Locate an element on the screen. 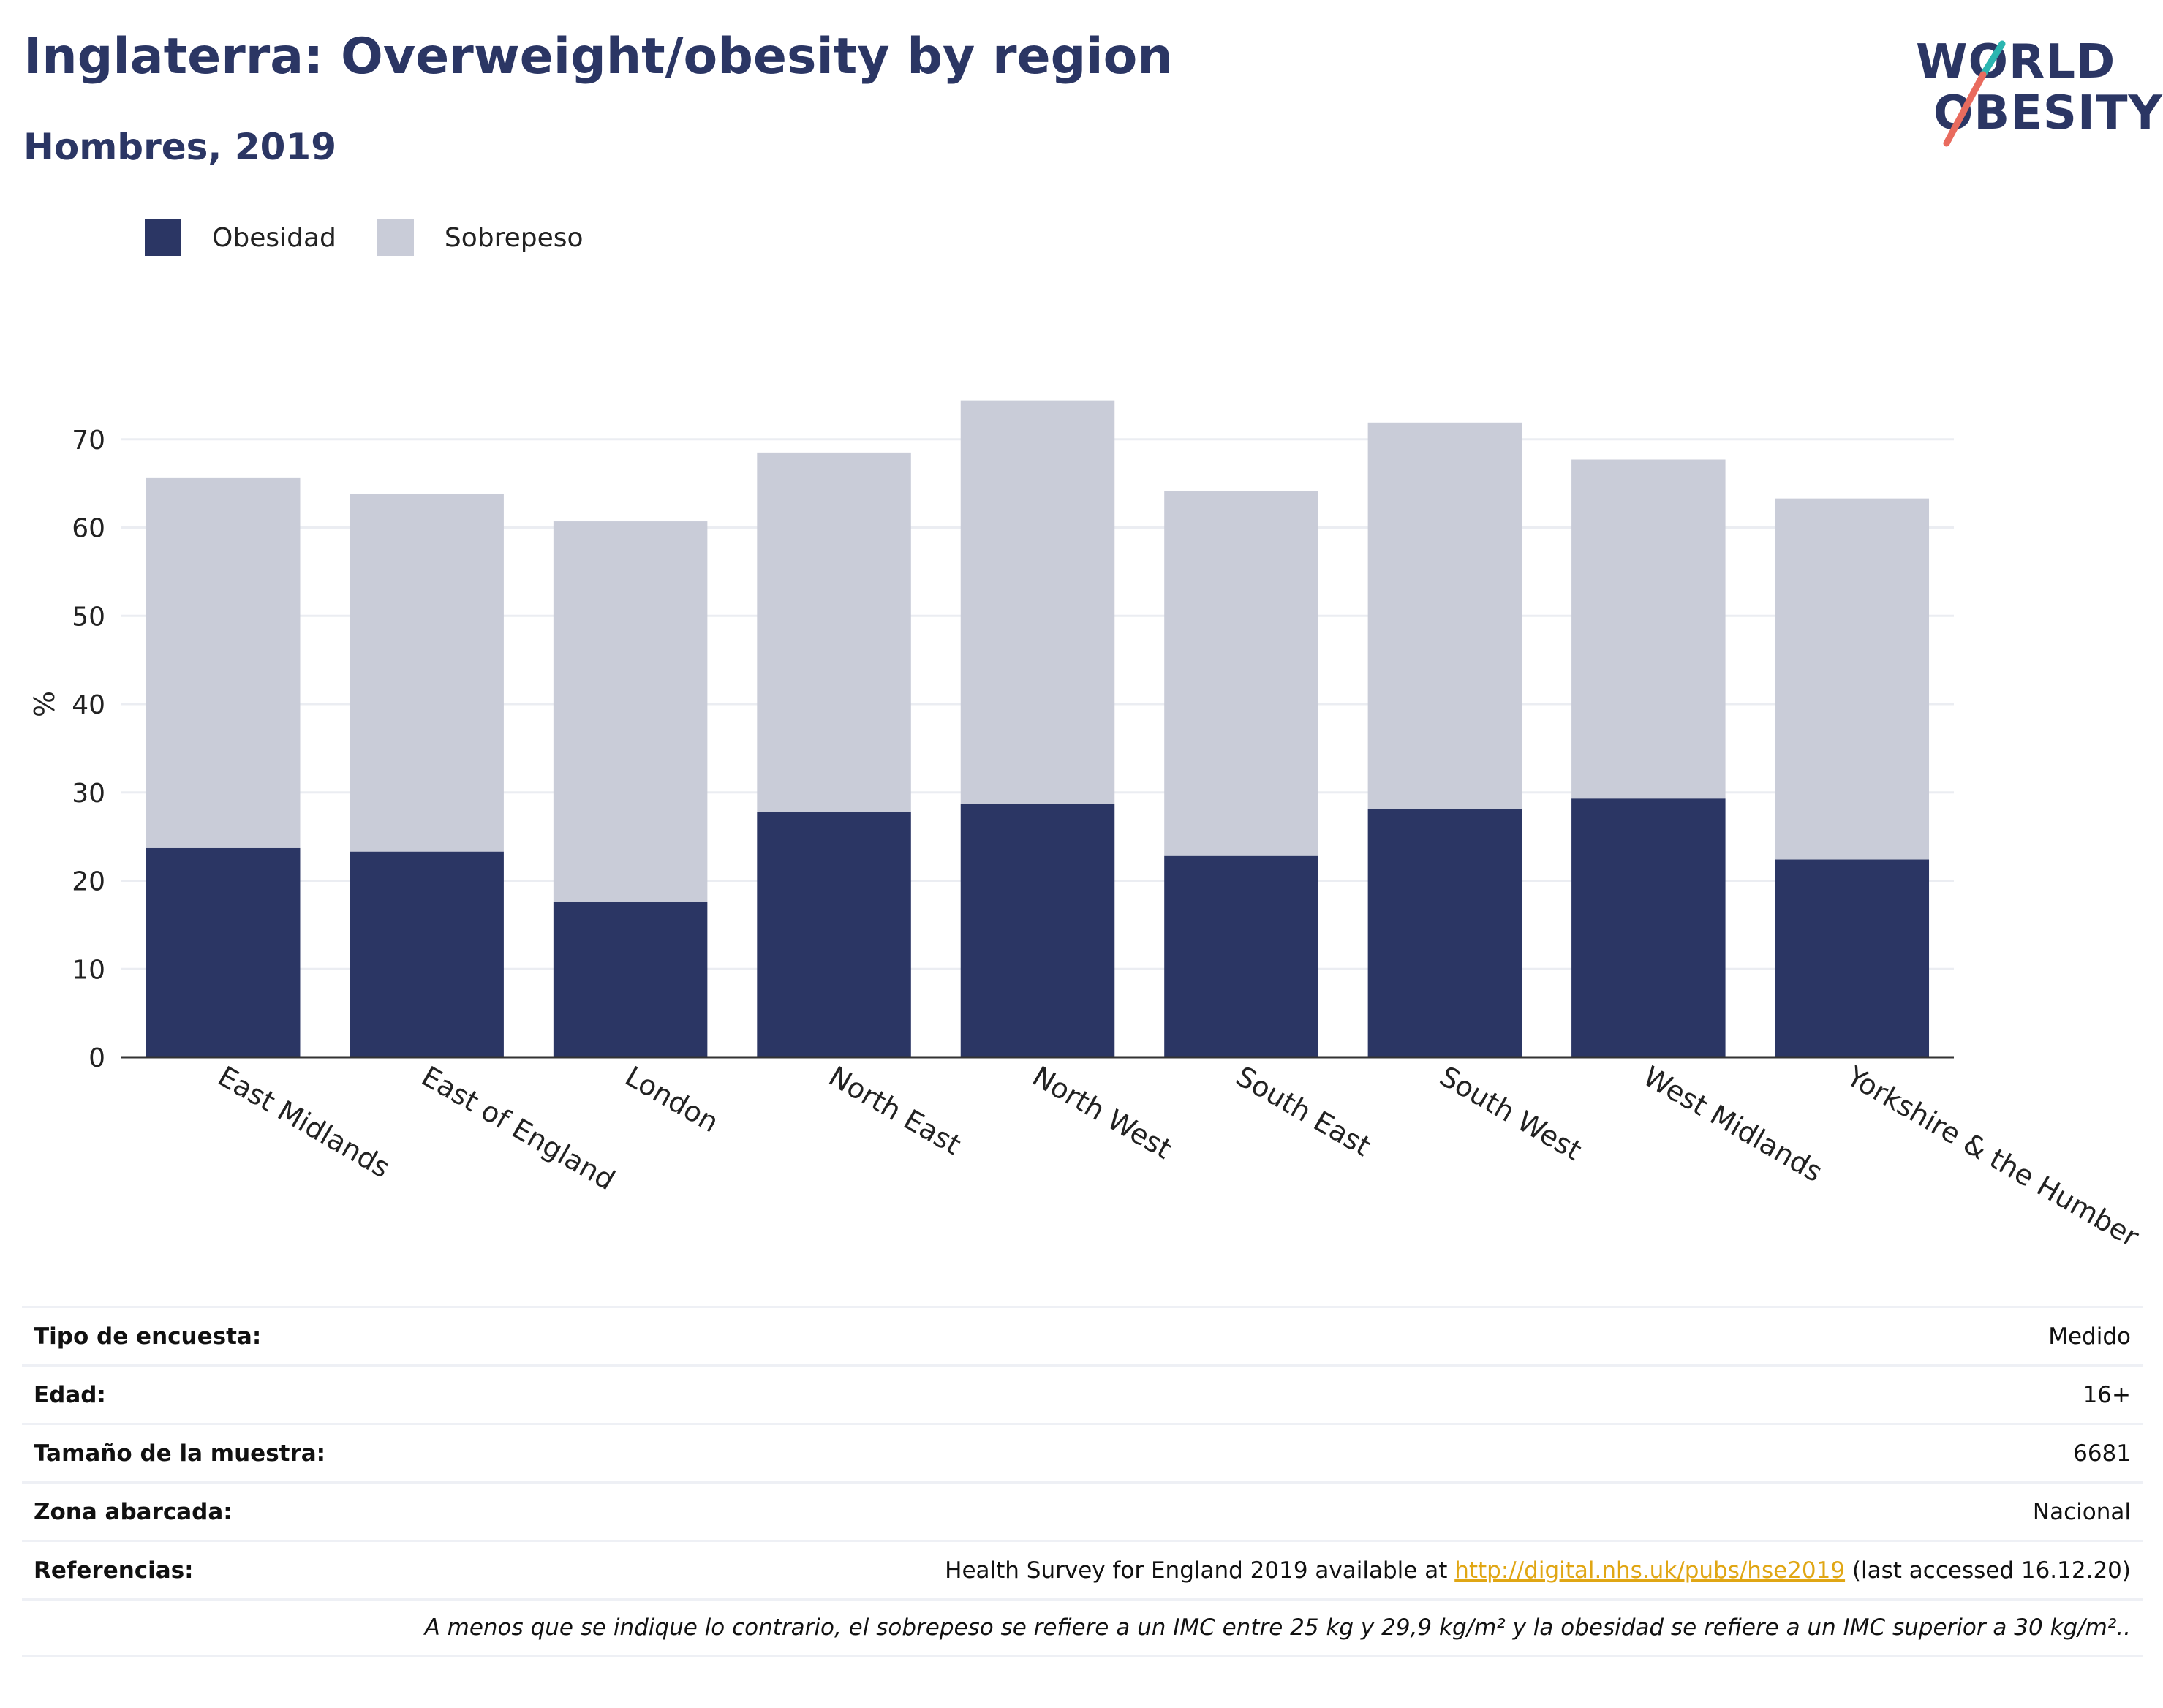 The image size is (2163, 1708). y-tick-label: 70 is located at coordinates (89, 441).